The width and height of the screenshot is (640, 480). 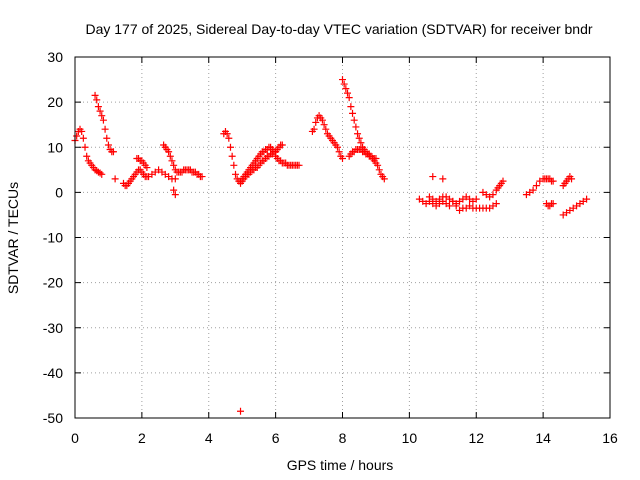 I want to click on y-tick-label: -10, so click(x=53, y=238).